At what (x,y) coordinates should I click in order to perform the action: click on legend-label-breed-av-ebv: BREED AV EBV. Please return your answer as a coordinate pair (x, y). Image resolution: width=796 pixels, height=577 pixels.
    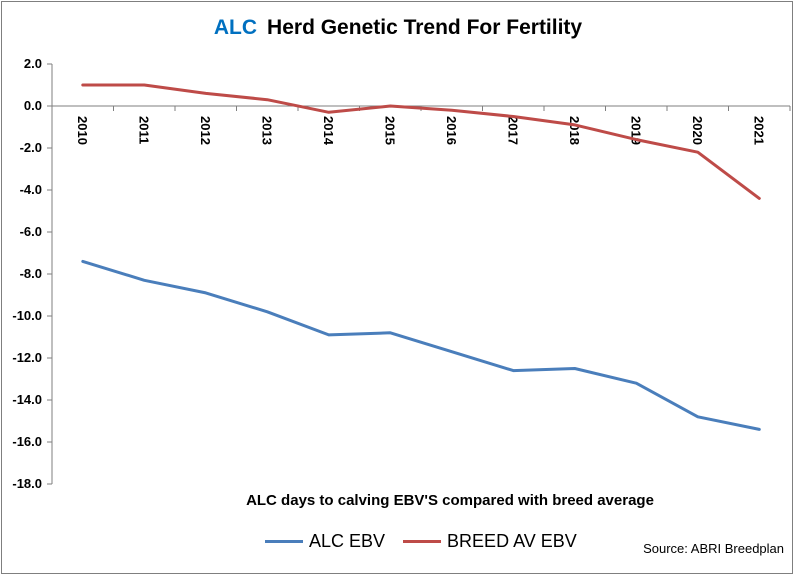
    Looking at the image, I should click on (512, 540).